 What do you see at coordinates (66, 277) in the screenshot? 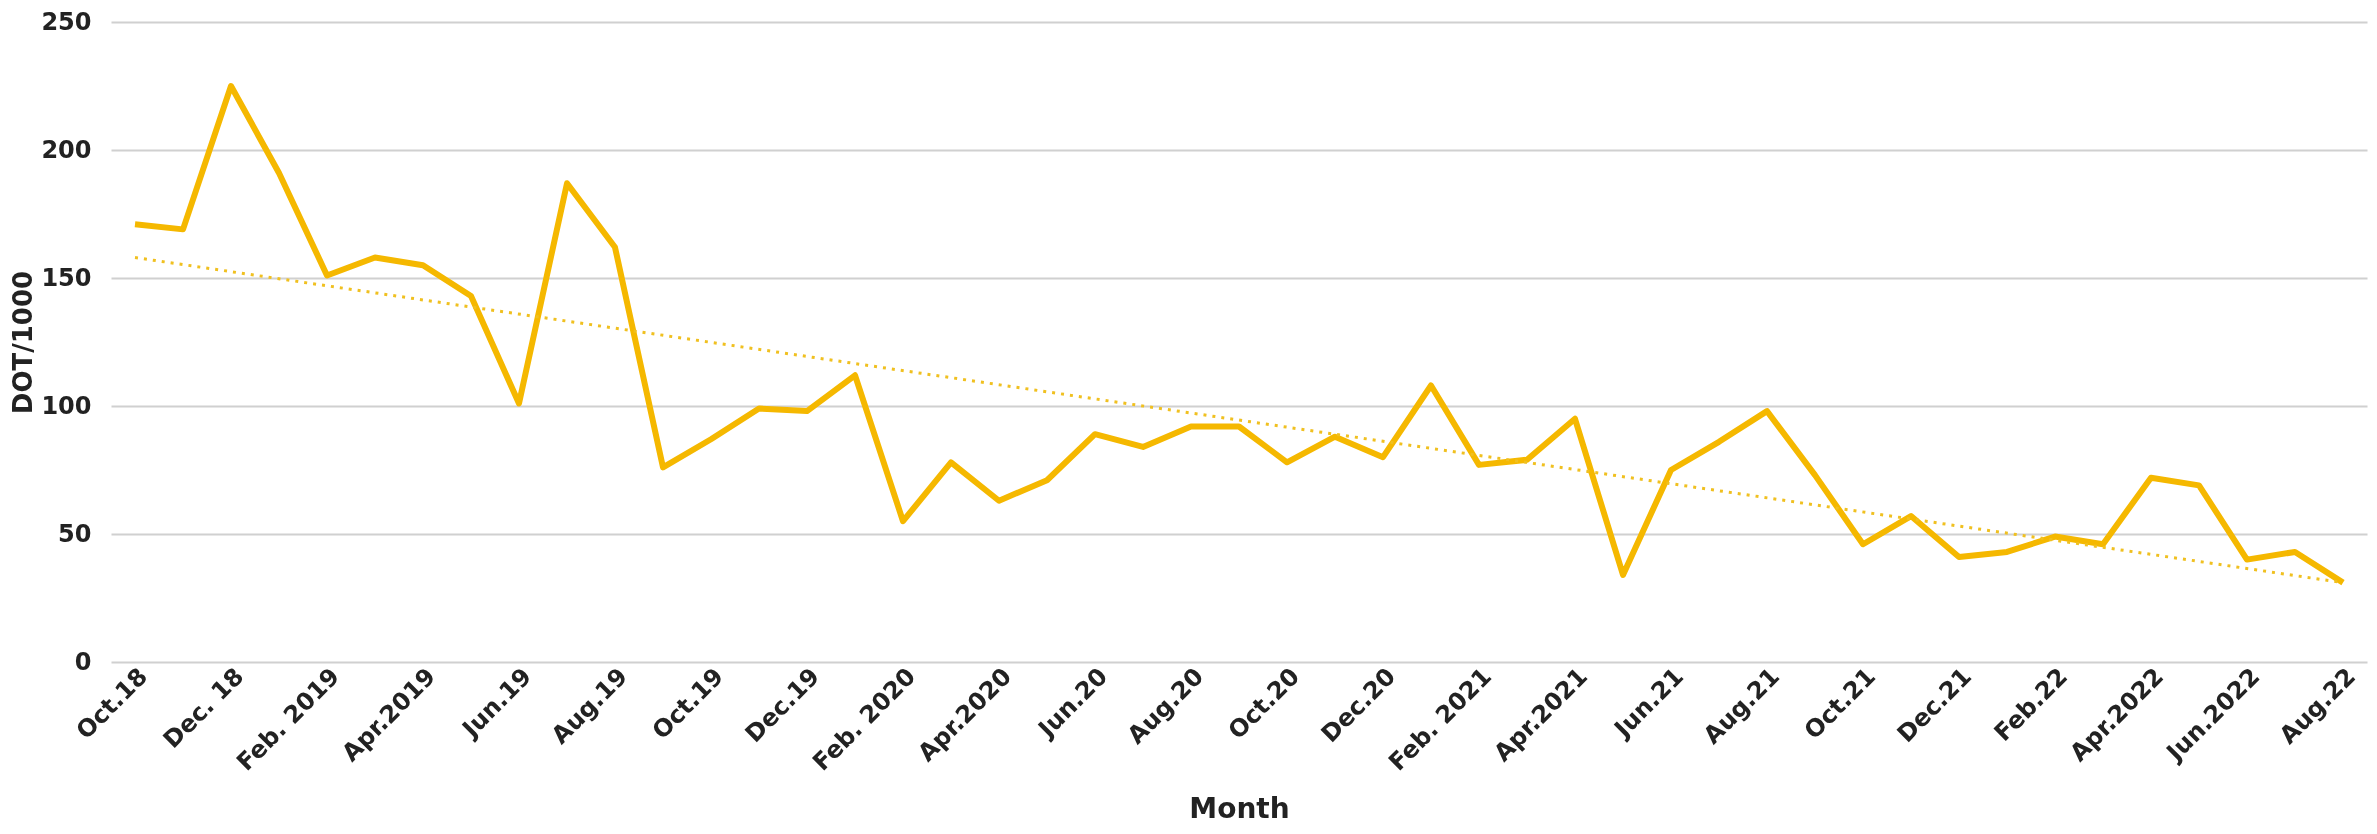
I see `y-tick-label: 150` at bounding box center [66, 277].